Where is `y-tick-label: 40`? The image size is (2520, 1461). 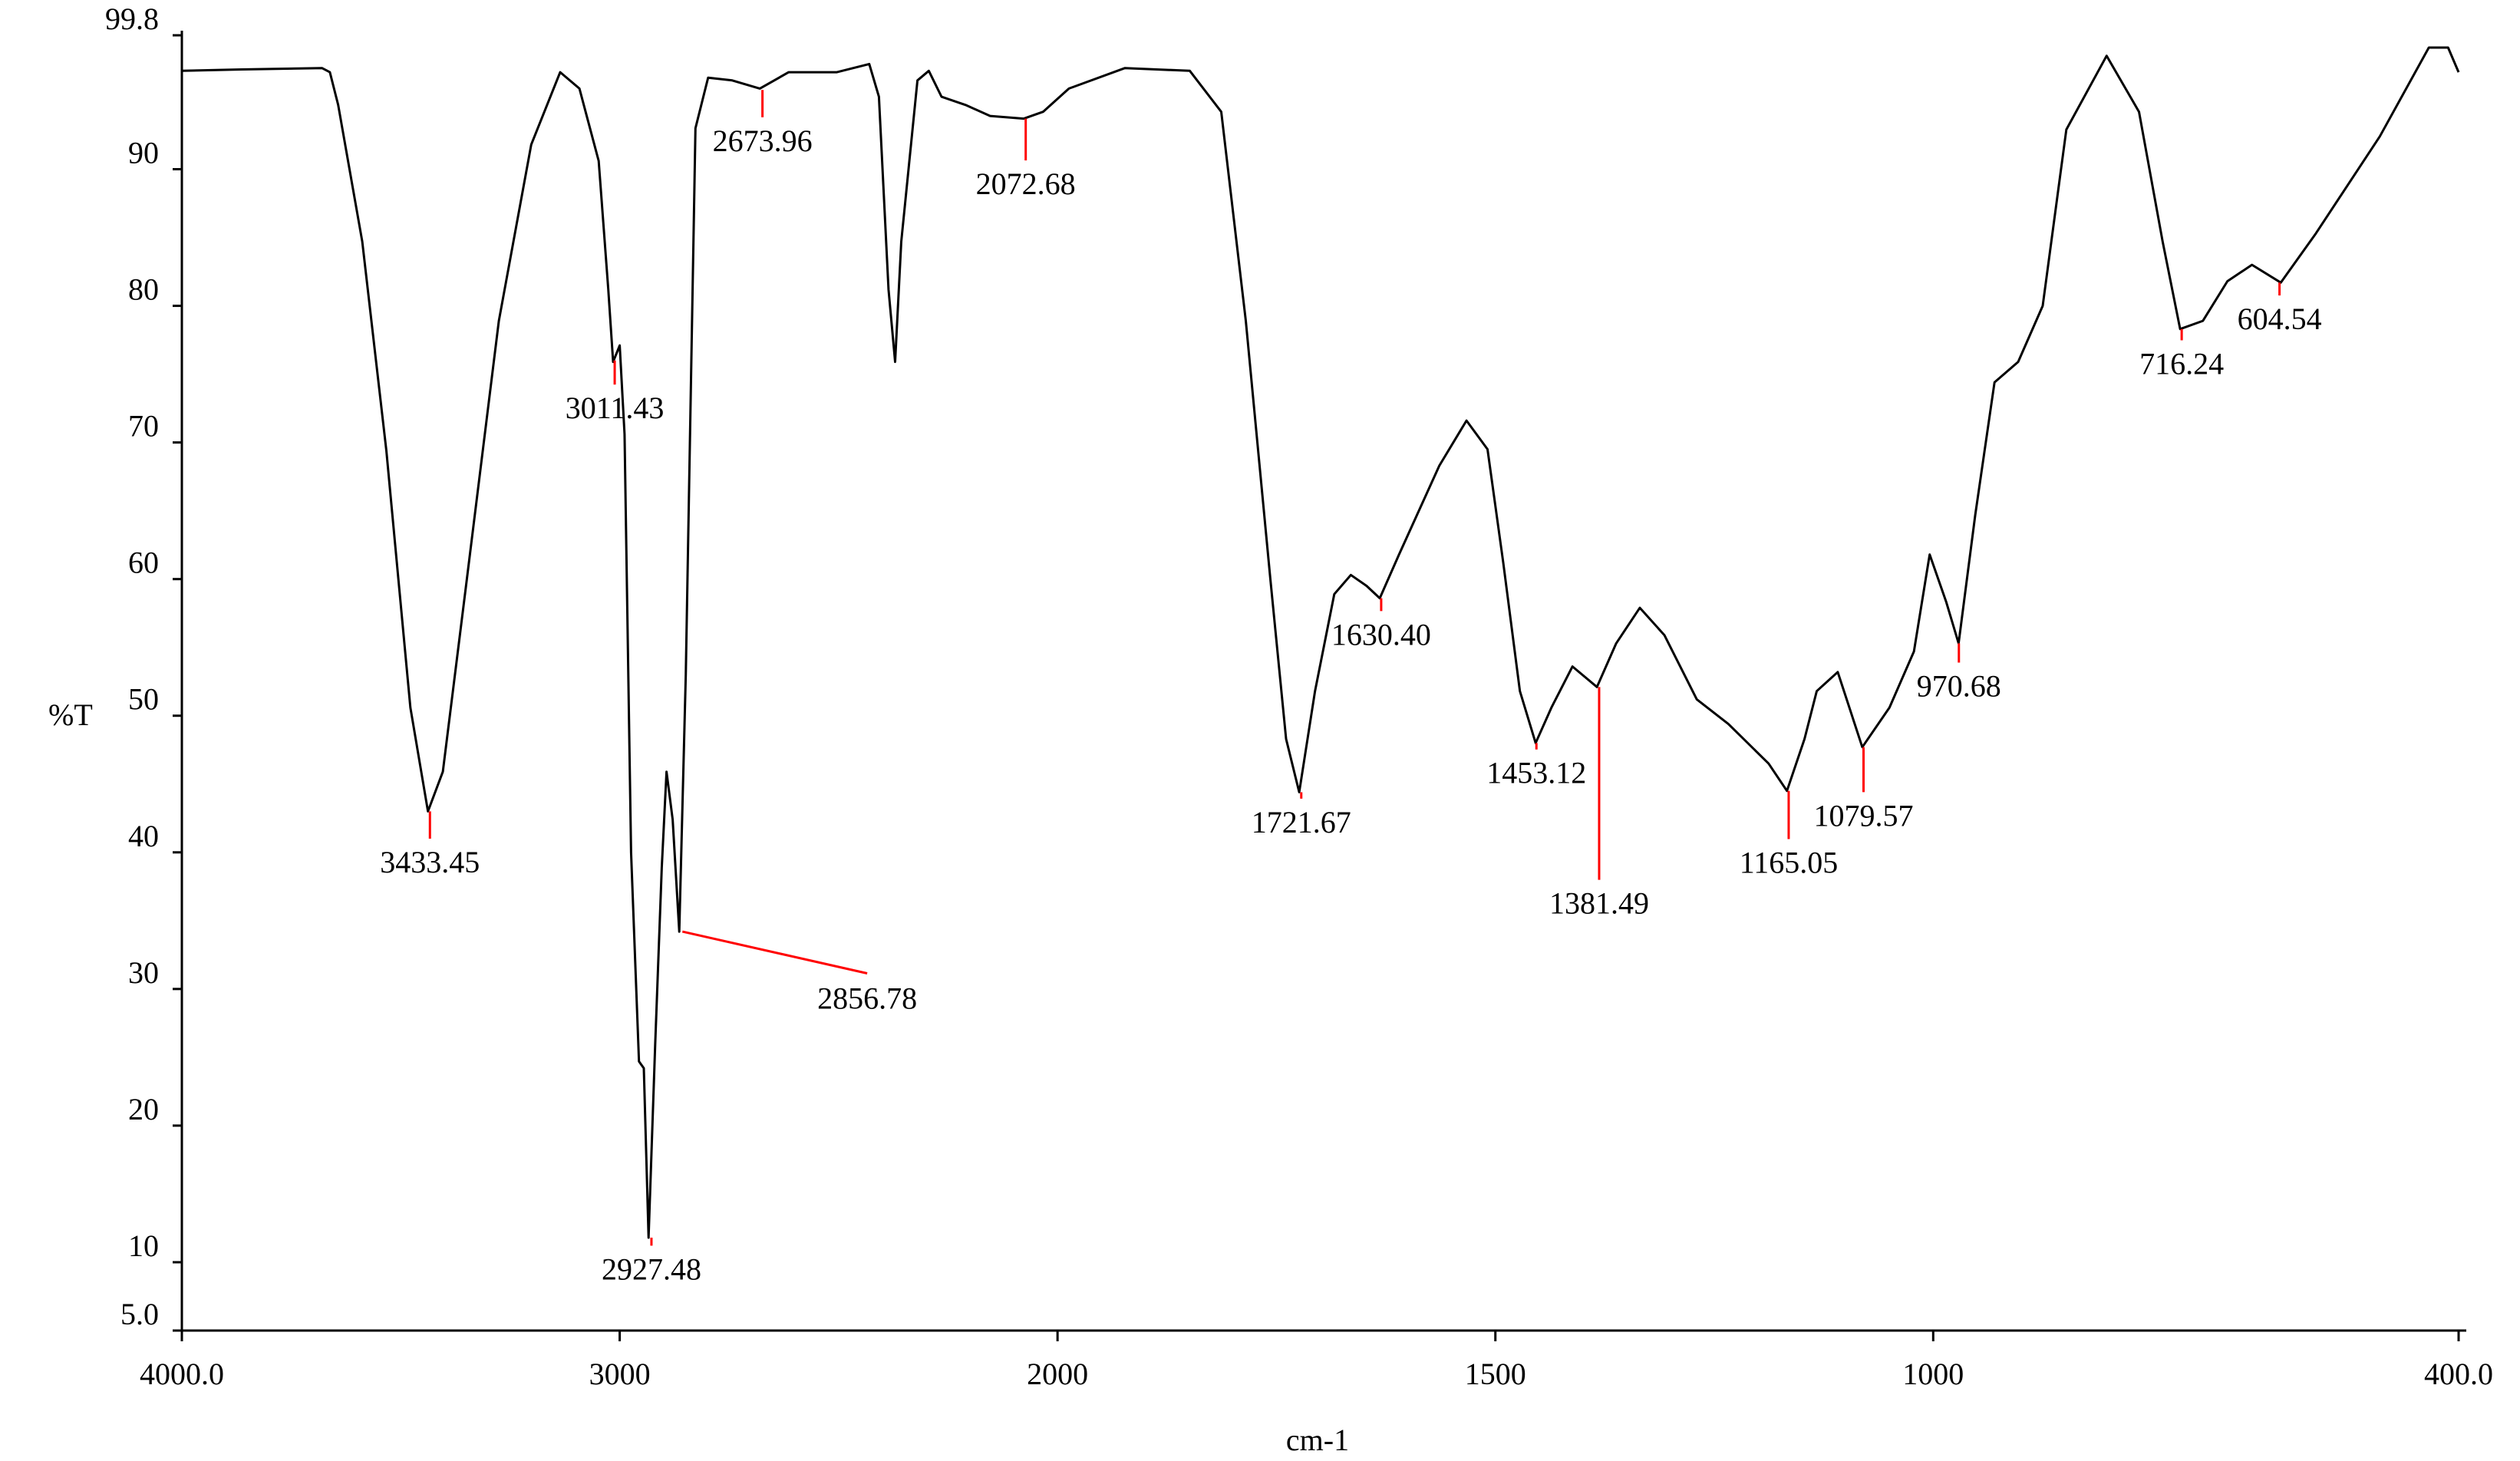
y-tick-label: 40 is located at coordinates (143, 836).